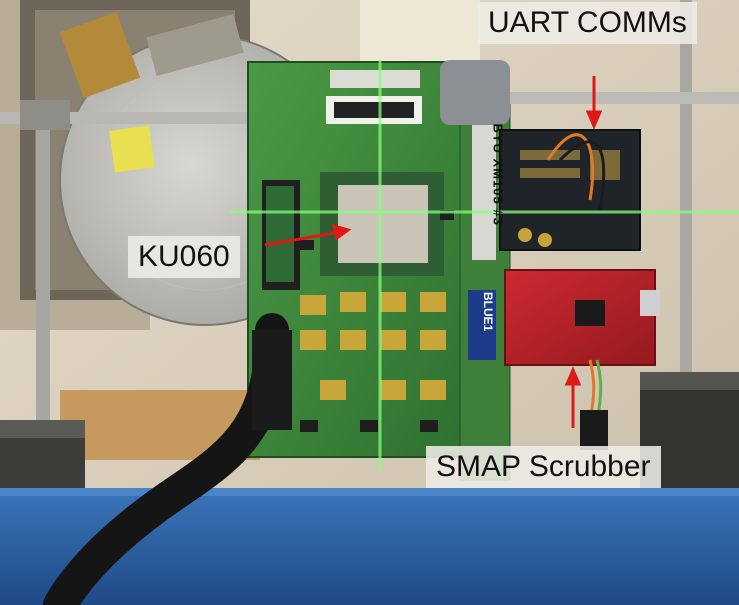 The width and height of the screenshot is (739, 605). I want to click on byu-board-label: BYU XM105 #3, so click(498, 174).